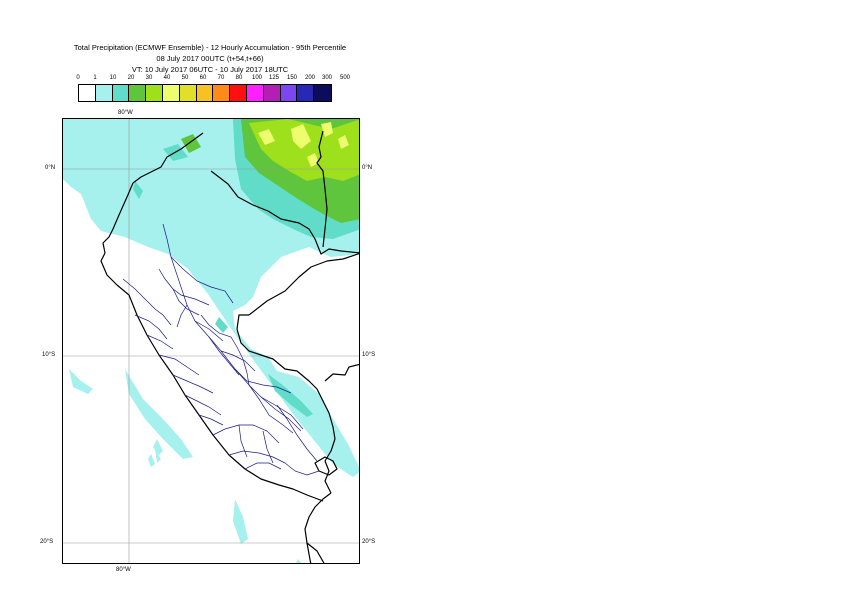 The height and width of the screenshot is (596, 842). Describe the element at coordinates (113, 78) in the screenshot. I see `legend-label: 10` at that location.